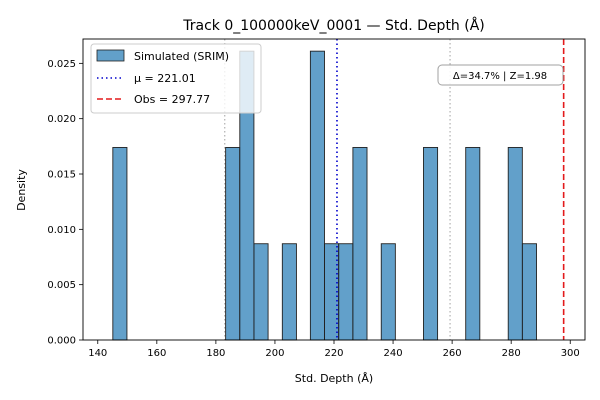 The width and height of the screenshot is (600, 400). I want to click on x-axis-label: Std. Depth (Å), so click(334, 378).